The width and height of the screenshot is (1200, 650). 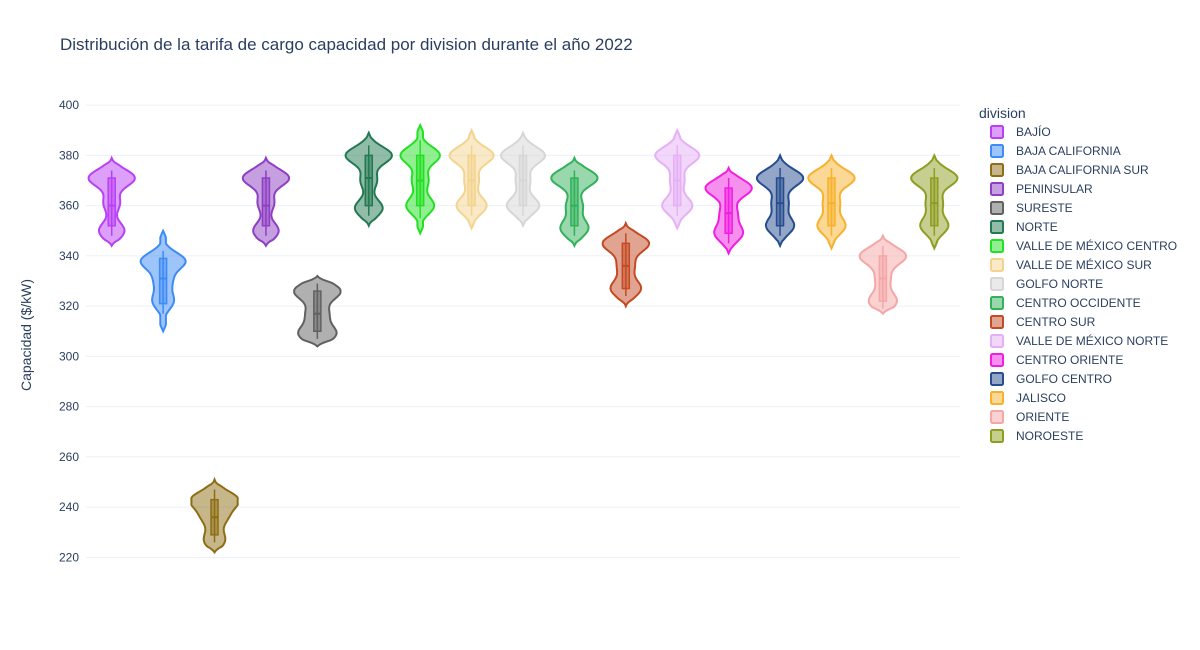 I want to click on legend-label: VALLE DE MÉXICO CENTRO, so click(x=1096, y=245).